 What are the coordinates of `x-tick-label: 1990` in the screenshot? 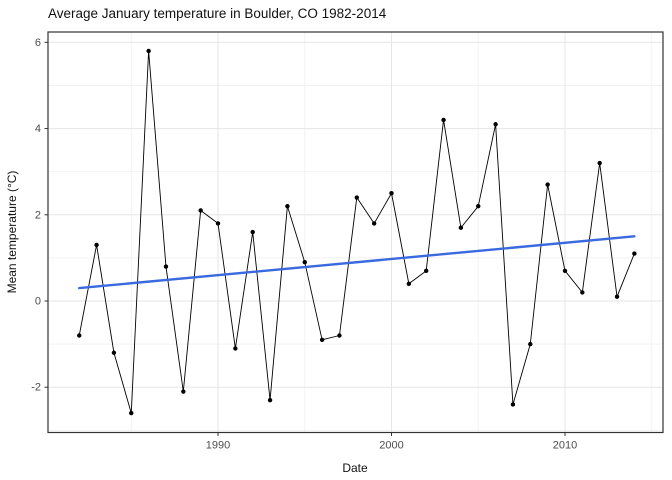 It's located at (218, 446).